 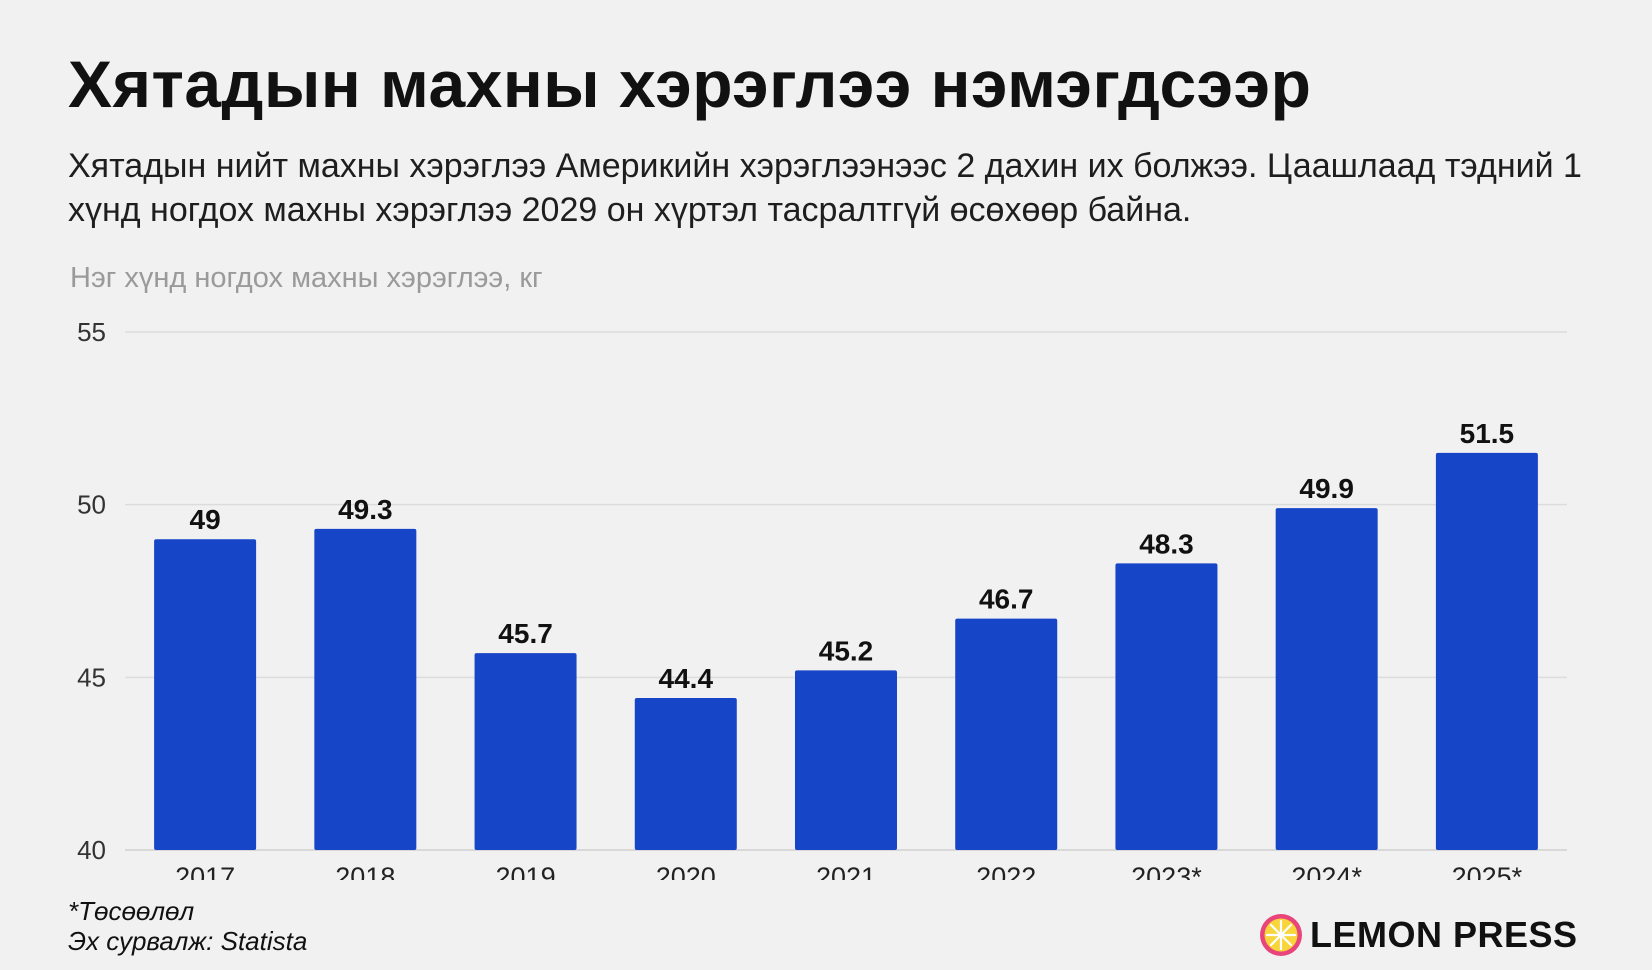 What do you see at coordinates (525, 633) in the screenshot?
I see `data-label: 45.7` at bounding box center [525, 633].